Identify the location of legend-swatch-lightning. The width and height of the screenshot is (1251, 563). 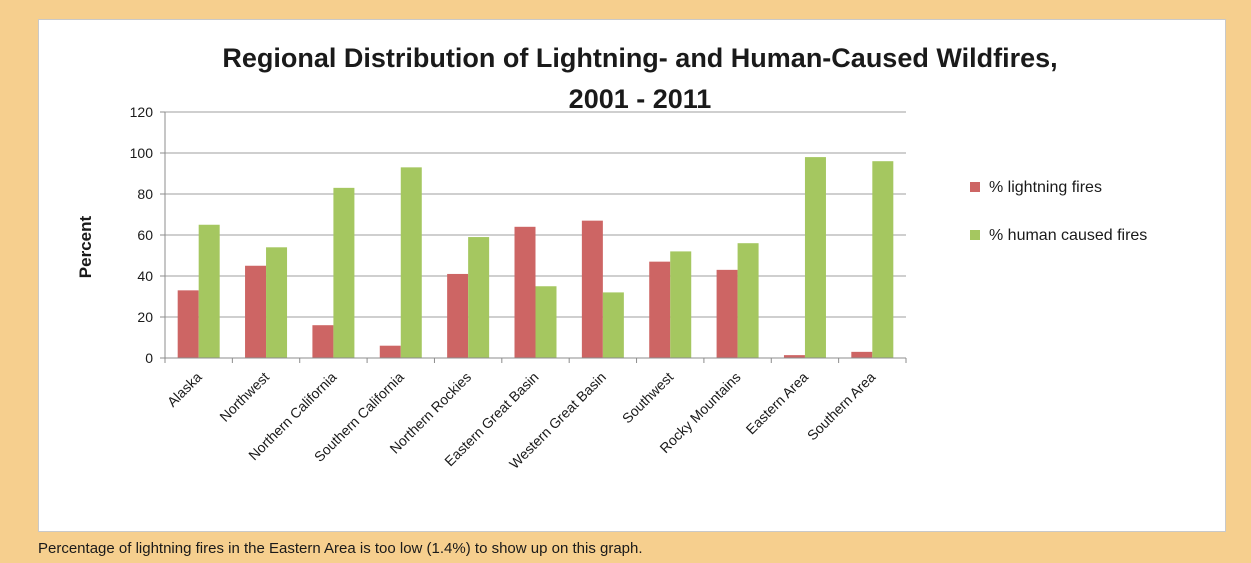
(975, 187).